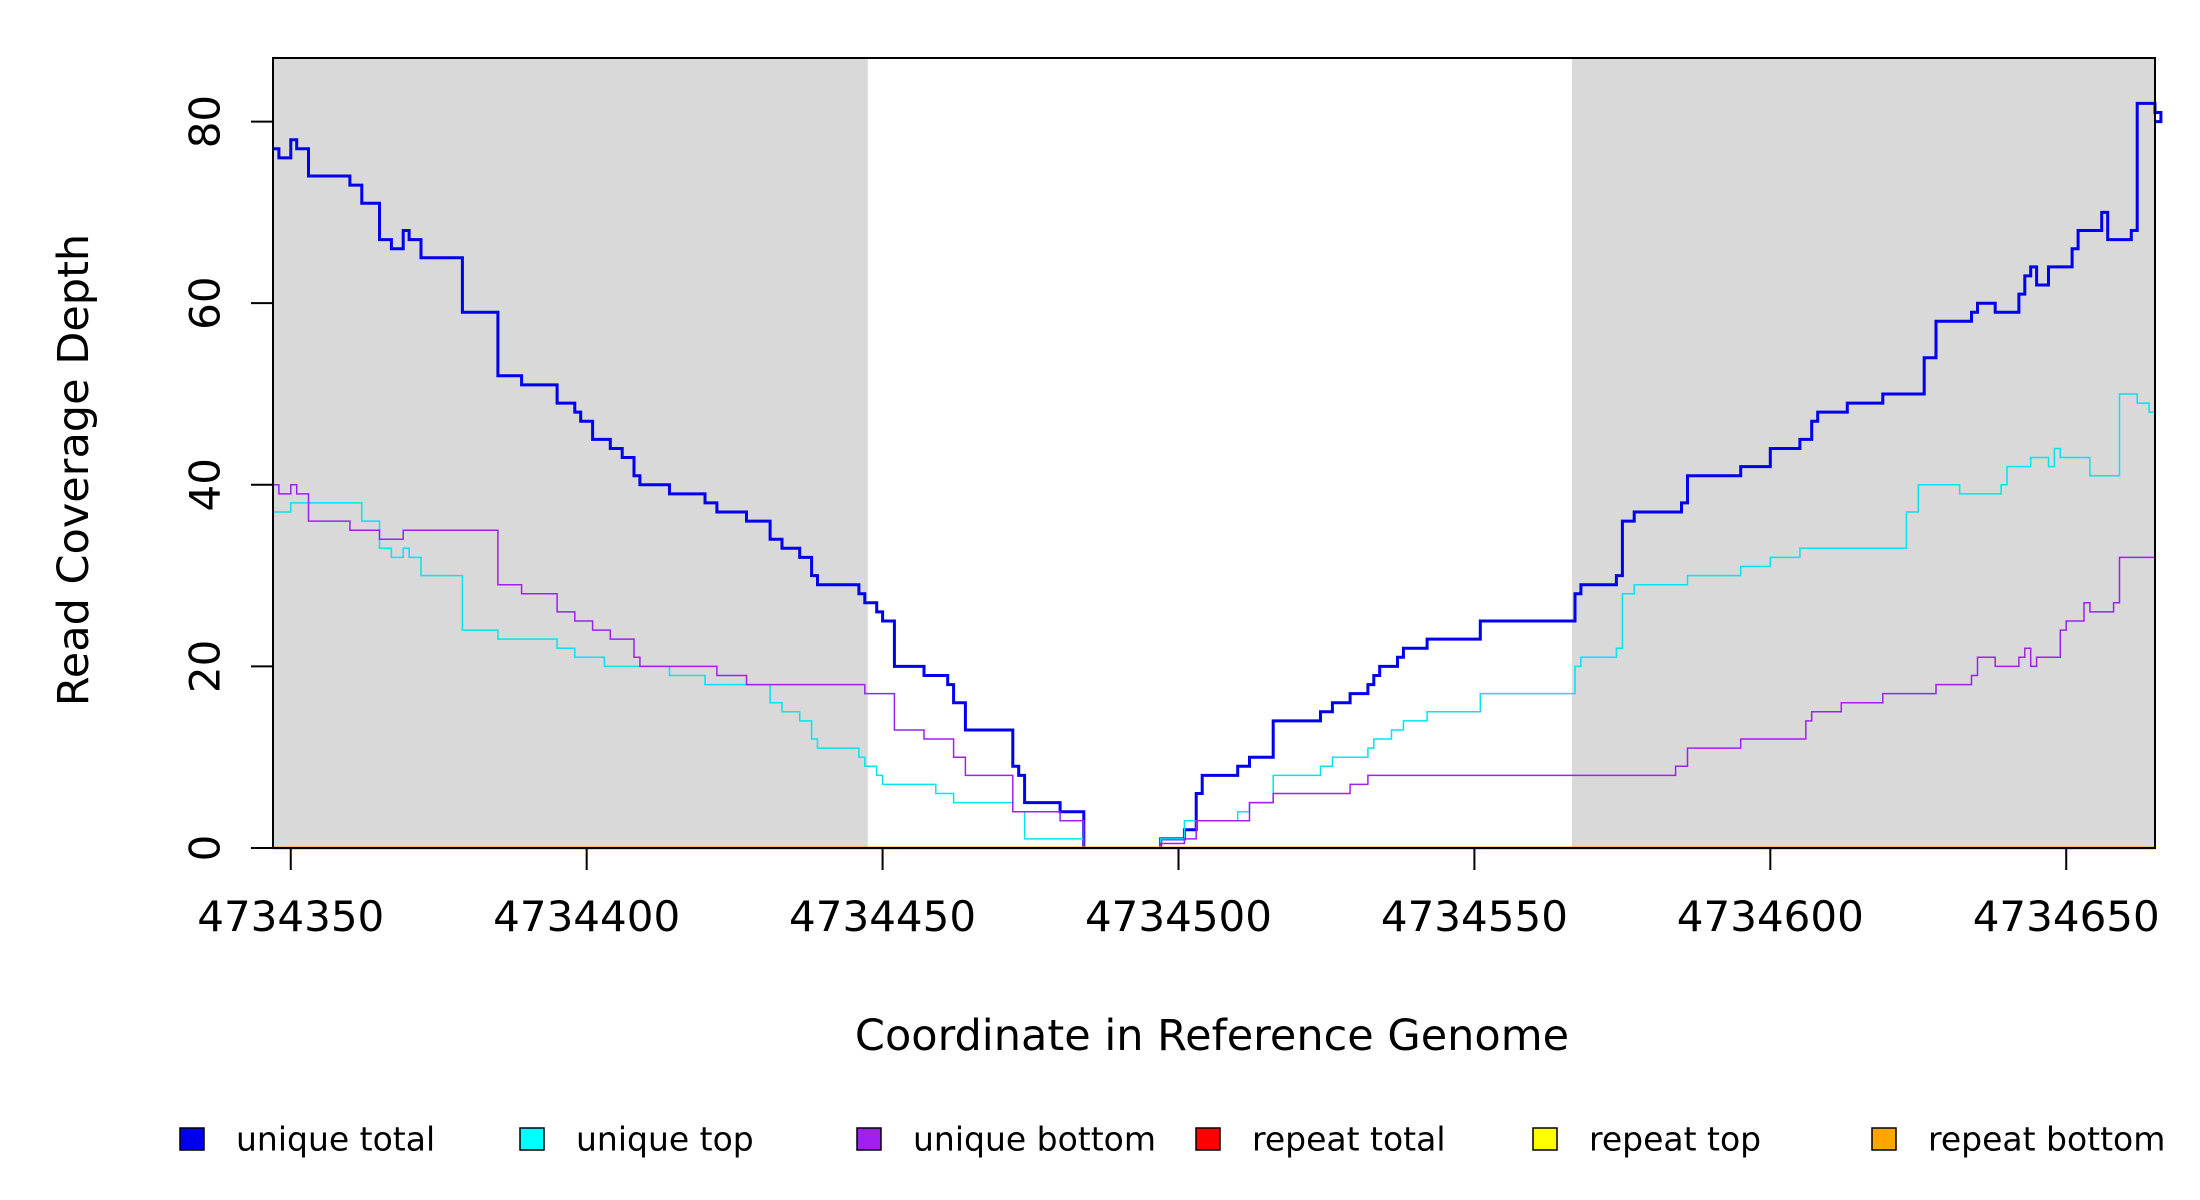 This screenshot has width=2200, height=1200. Describe the element at coordinates (1212, 1036) in the screenshot. I see `x-axis-title: Coordinate in Reference Genome` at that location.